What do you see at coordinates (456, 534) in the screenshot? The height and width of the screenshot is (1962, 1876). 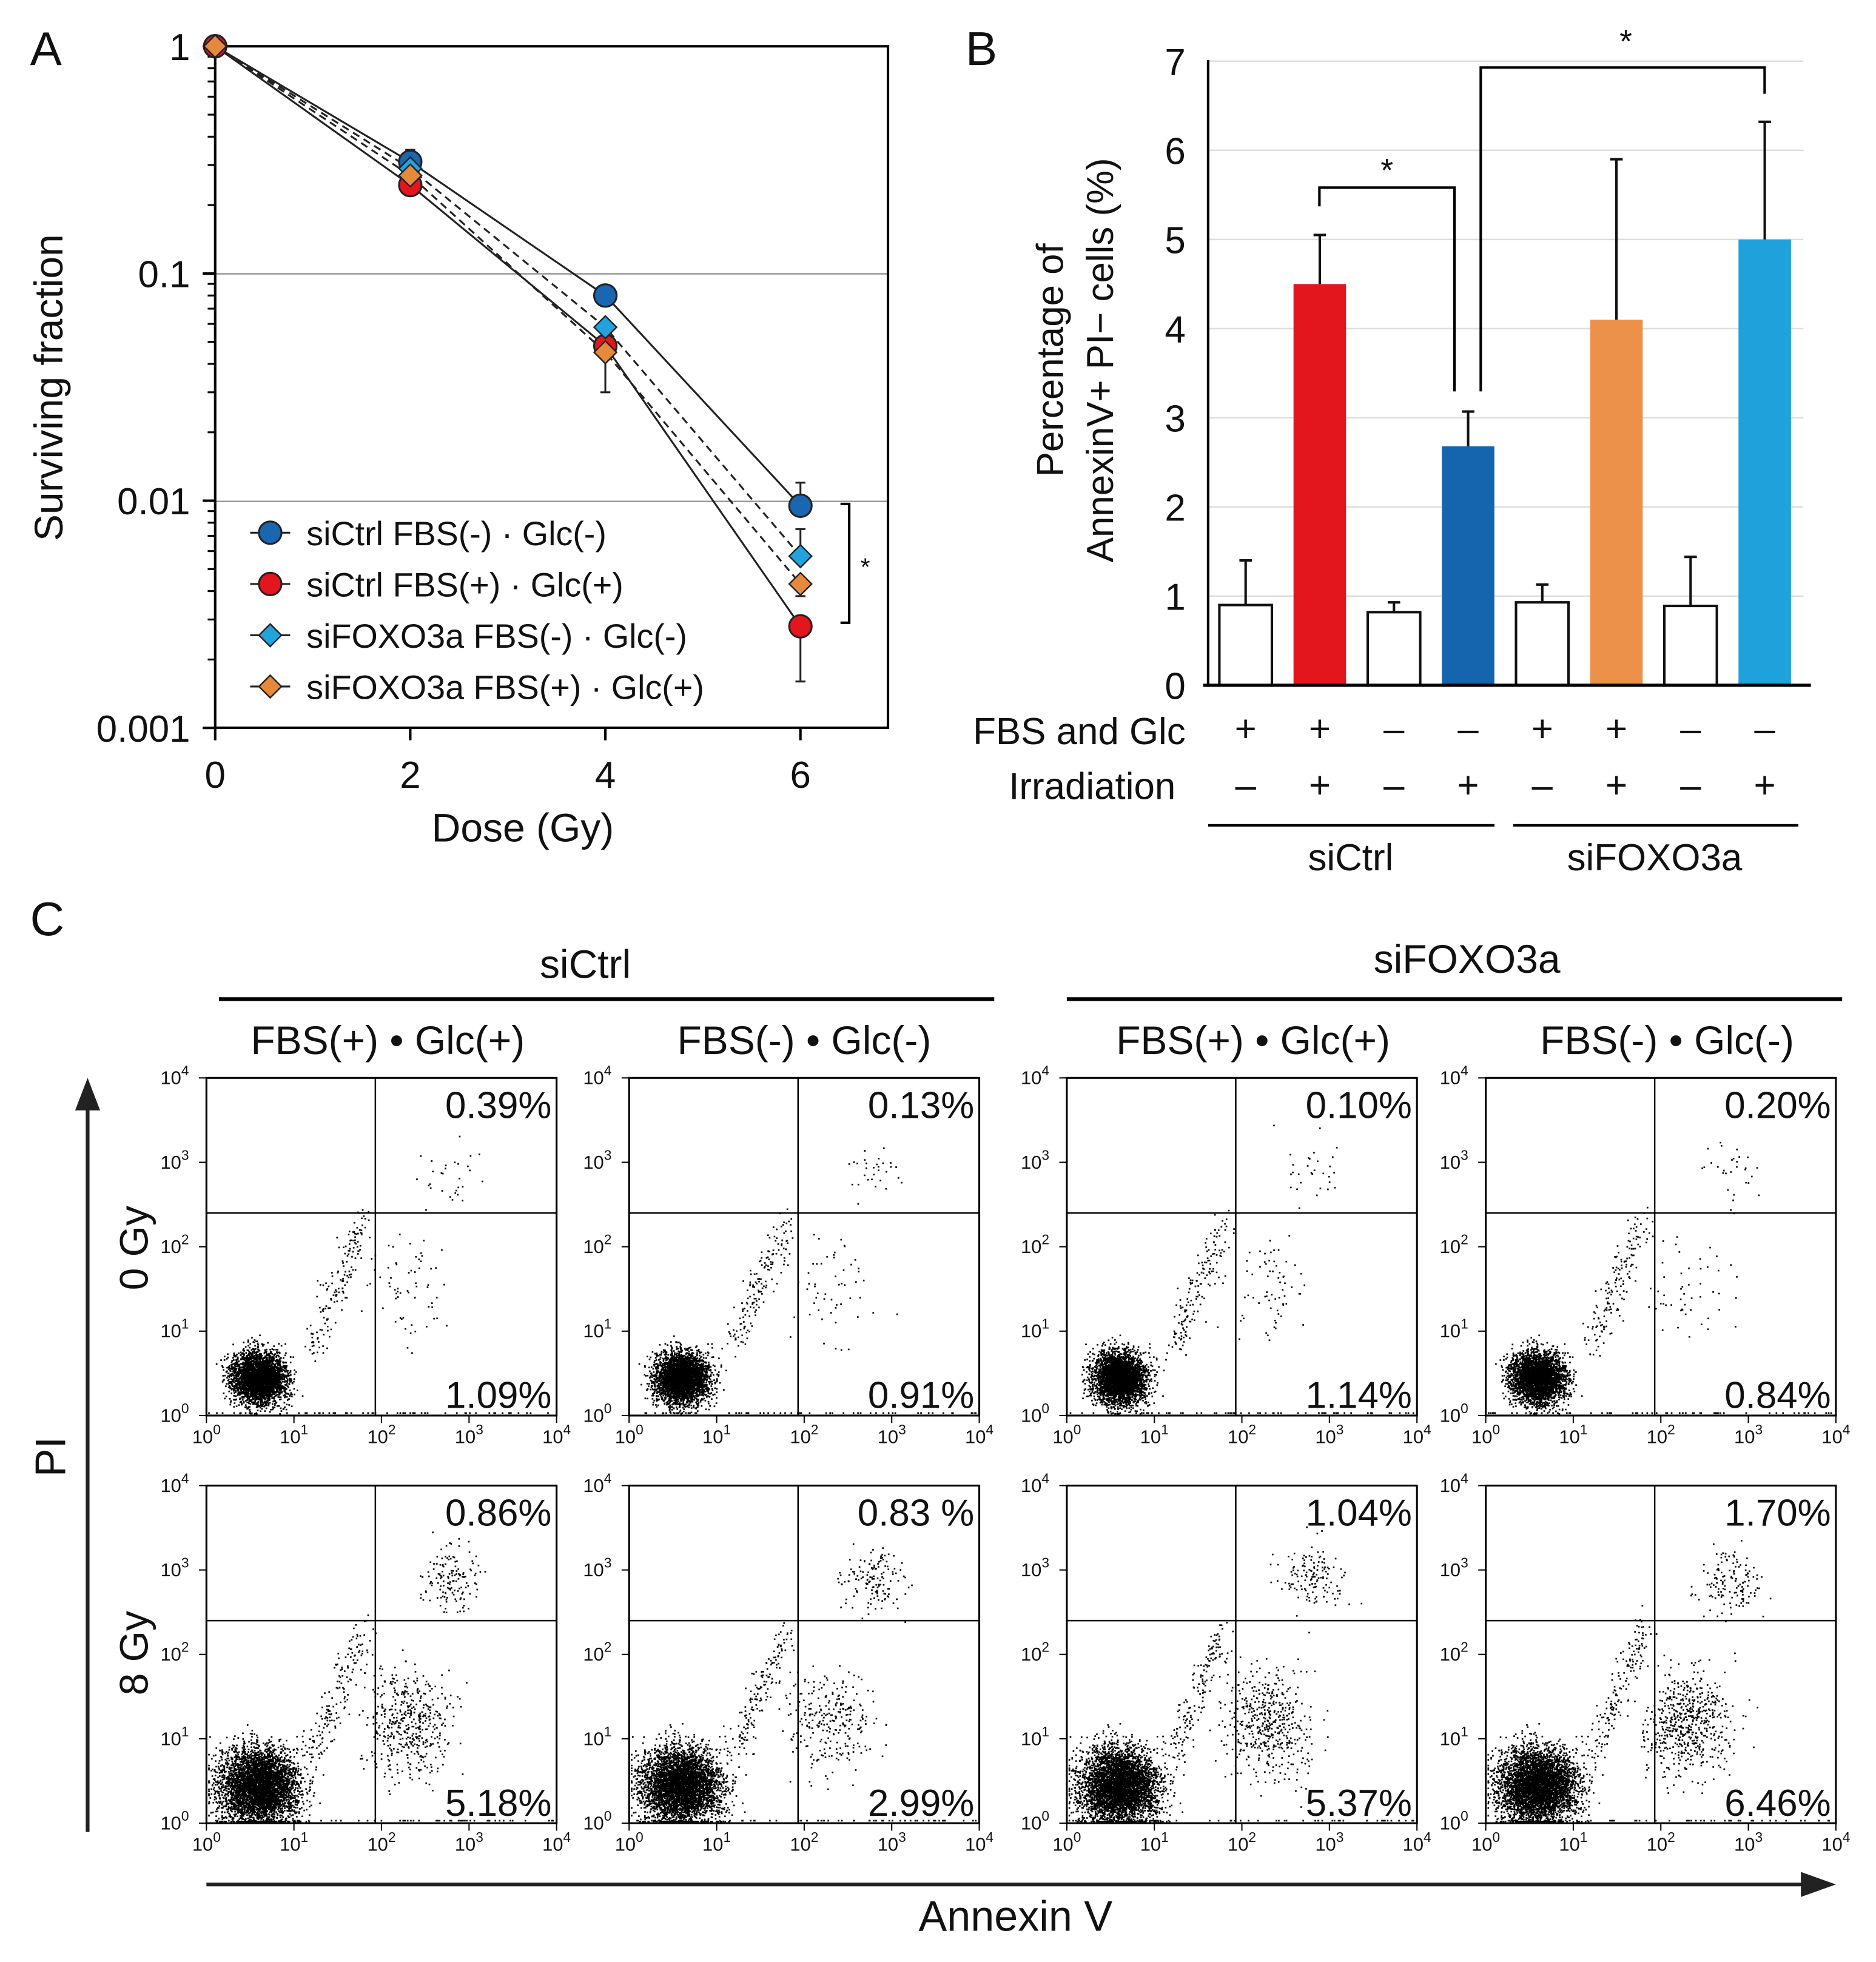 I see `legend-label: siCtrl FBS(-) · Glc(-)` at bounding box center [456, 534].